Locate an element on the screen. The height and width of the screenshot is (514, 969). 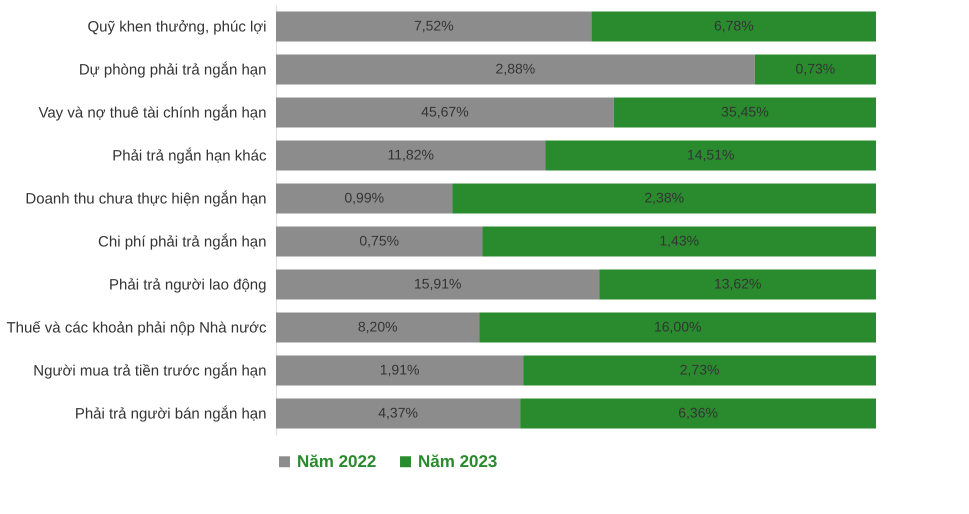
annotation: 13,62% is located at coordinates (738, 284).